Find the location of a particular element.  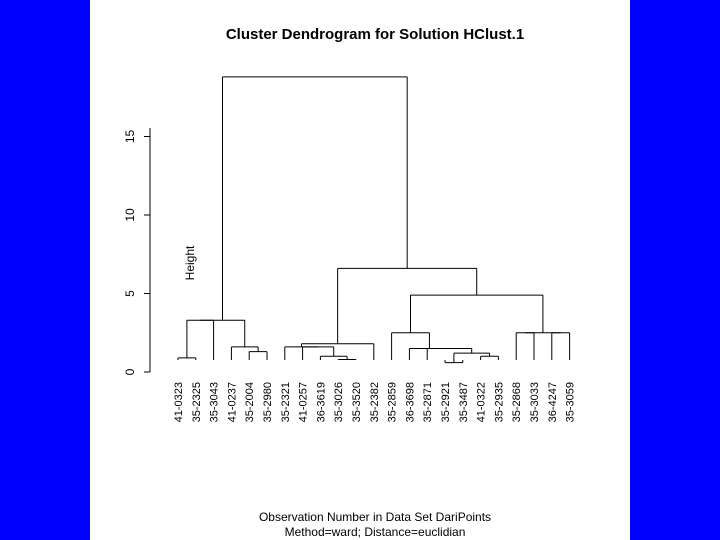

leaf-label: 35-3043 is located at coordinates (215, 402).